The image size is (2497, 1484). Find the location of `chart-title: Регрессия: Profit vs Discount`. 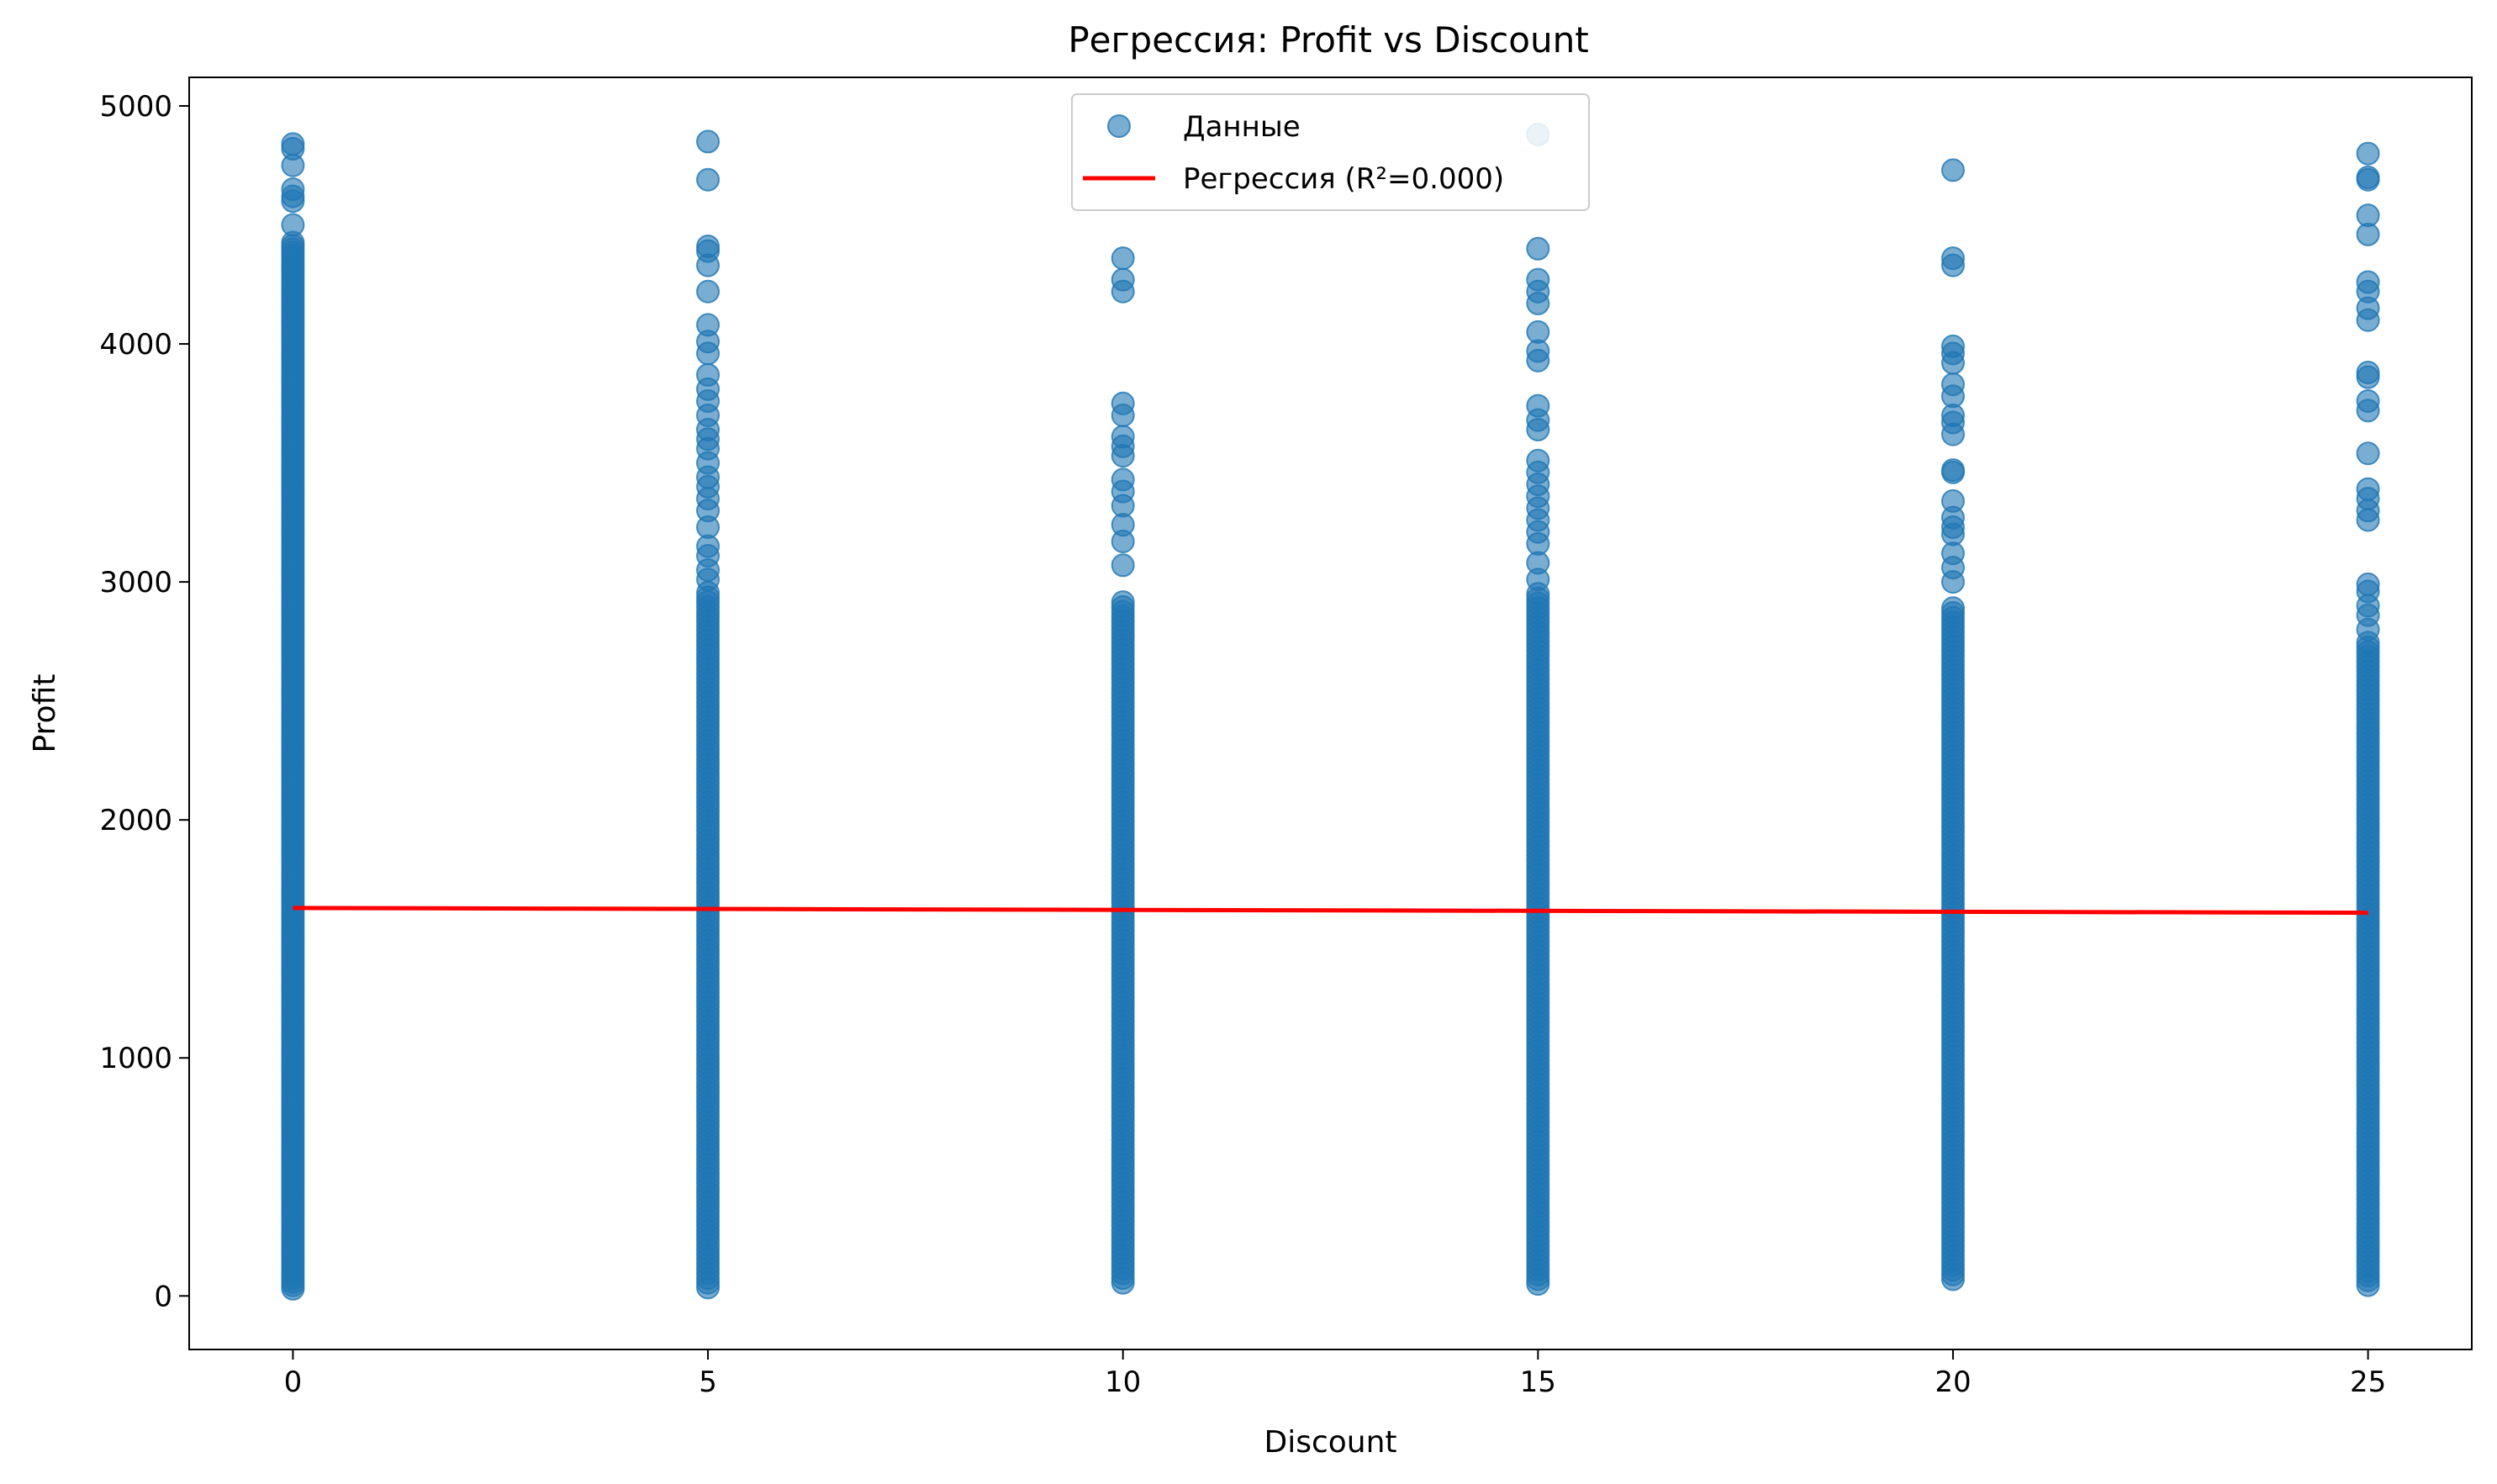

chart-title: Регрессия: Profit vs Discount is located at coordinates (1328, 40).